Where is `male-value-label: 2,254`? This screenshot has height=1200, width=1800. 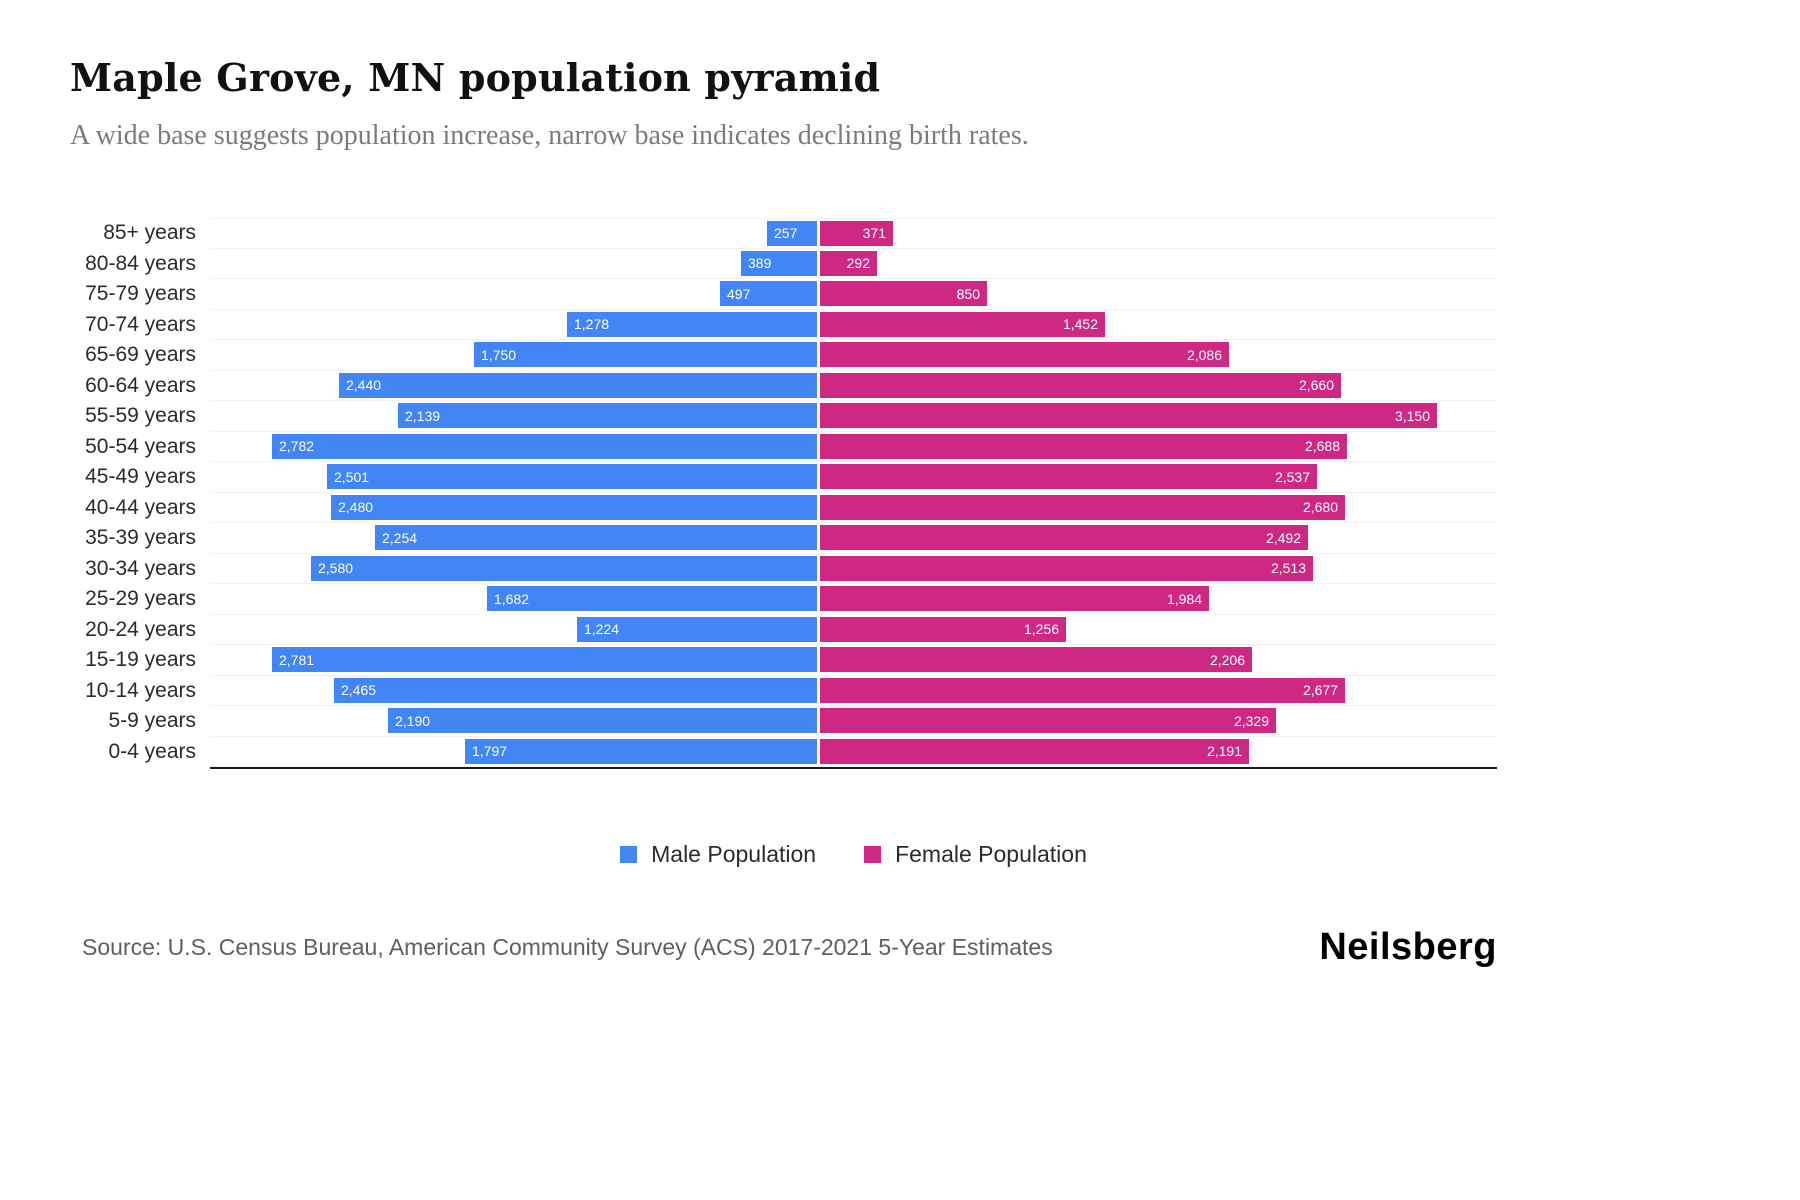 male-value-label: 2,254 is located at coordinates (400, 537).